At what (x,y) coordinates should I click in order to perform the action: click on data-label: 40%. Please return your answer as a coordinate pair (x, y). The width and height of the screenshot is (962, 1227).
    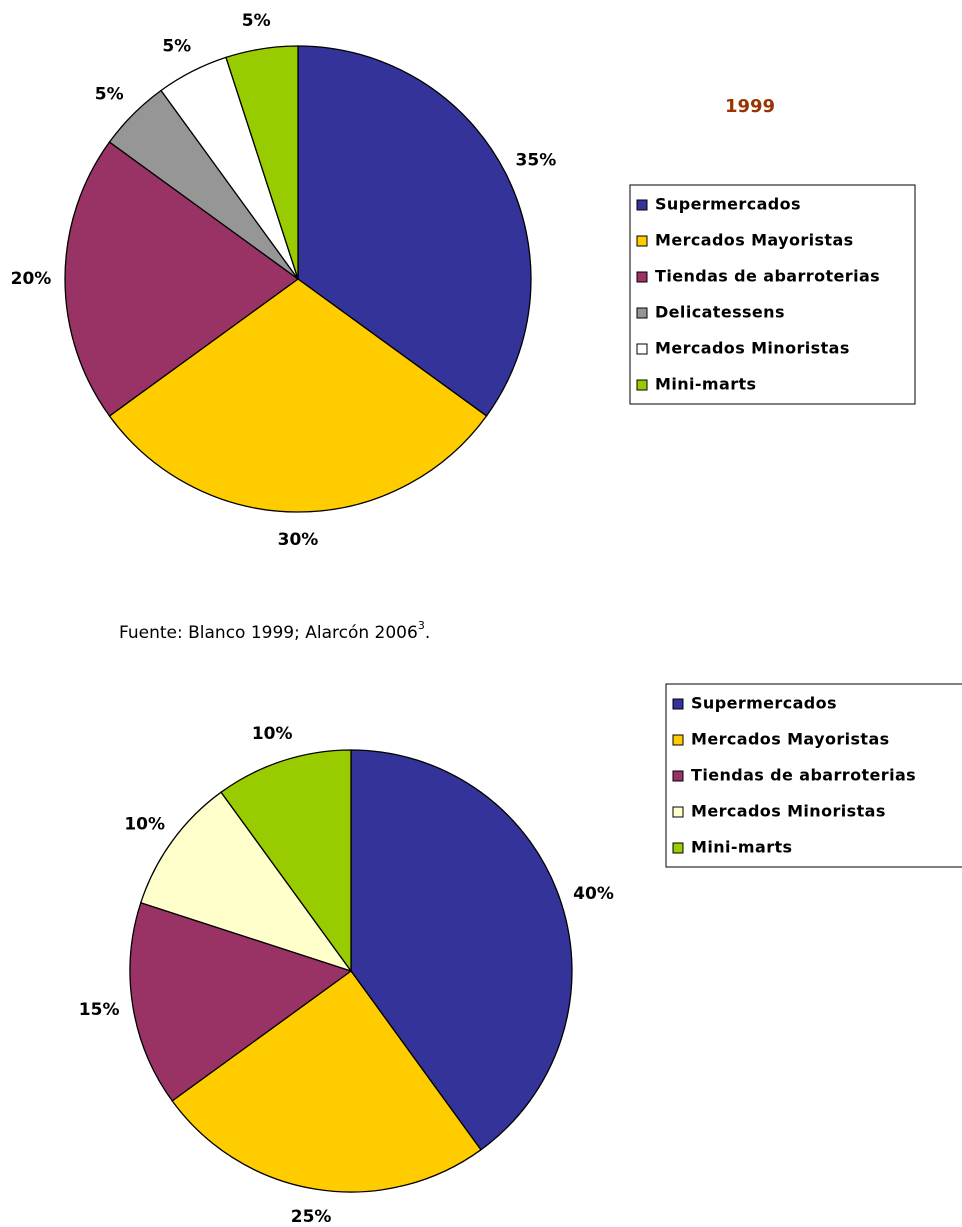
    Looking at the image, I should click on (593, 894).